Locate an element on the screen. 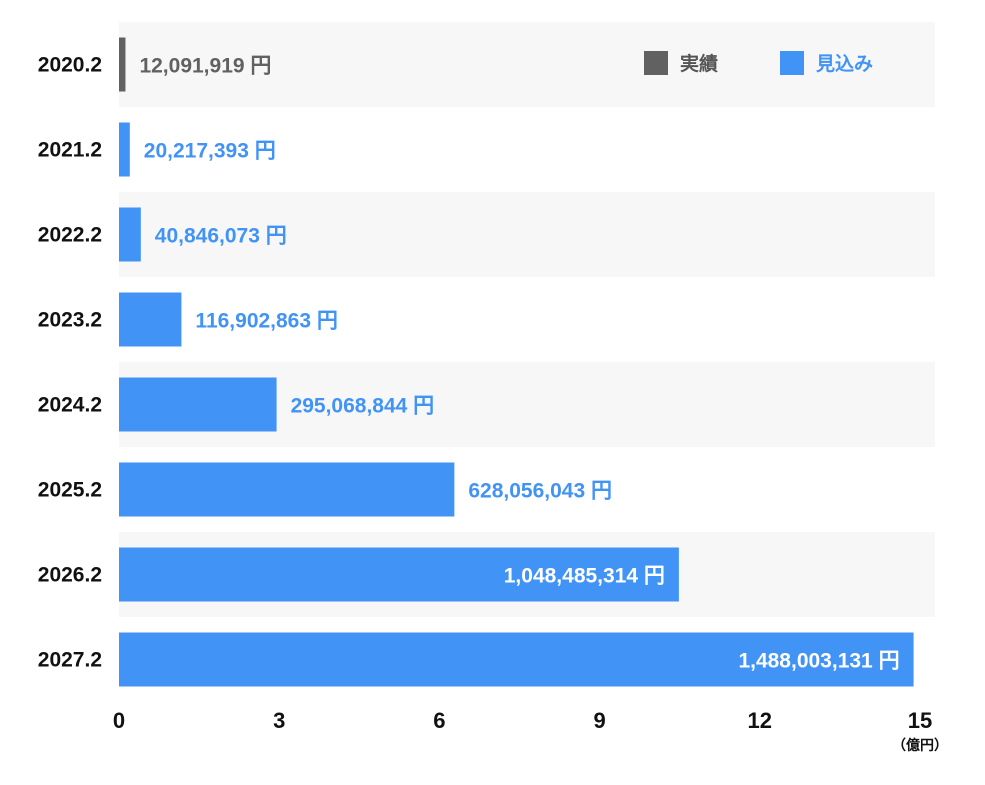 This screenshot has height=785, width=985. value-label: 1,048,485,314 円 is located at coordinates (584, 576).